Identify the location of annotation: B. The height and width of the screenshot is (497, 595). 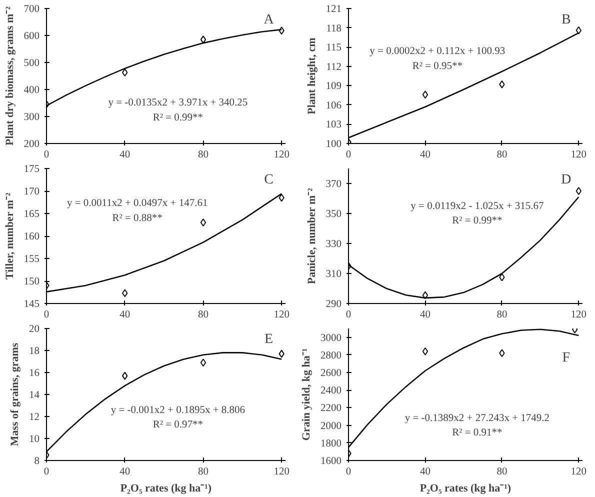
(566, 20).